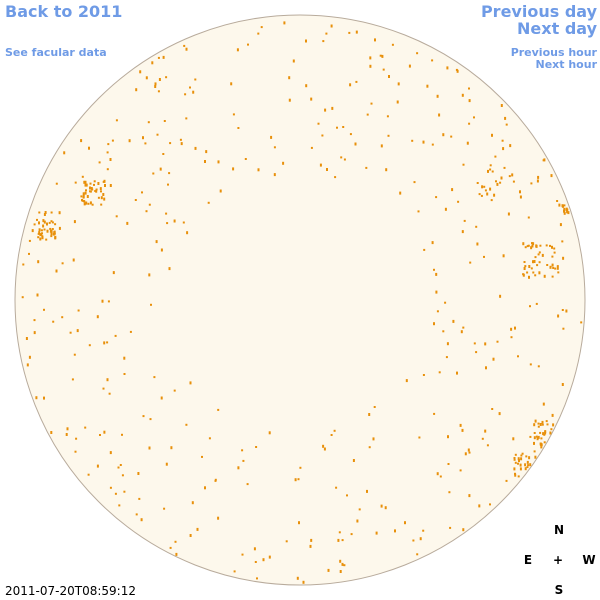 The width and height of the screenshot is (600, 600). I want to click on previous-hour-link: Previous hour, so click(554, 52).